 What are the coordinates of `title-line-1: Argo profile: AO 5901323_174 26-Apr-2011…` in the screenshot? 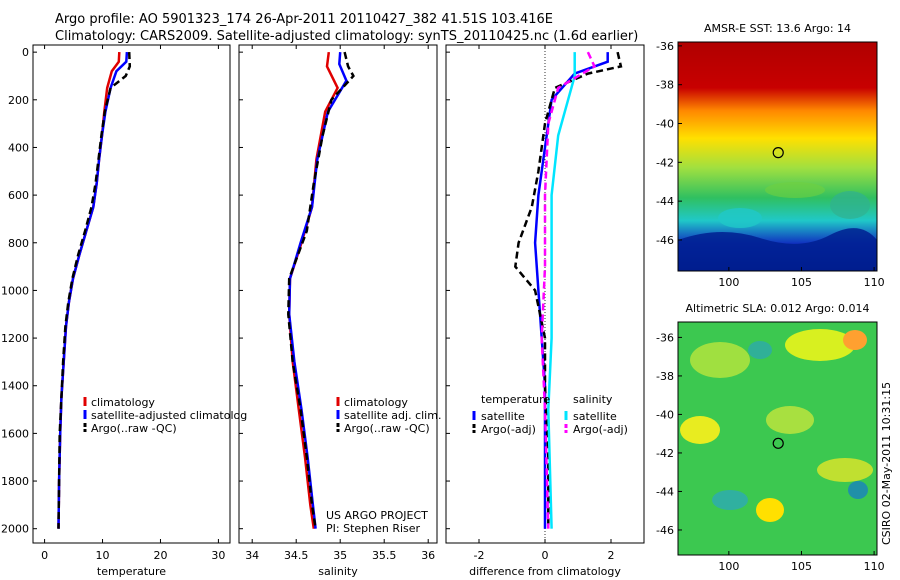 It's located at (304, 19).